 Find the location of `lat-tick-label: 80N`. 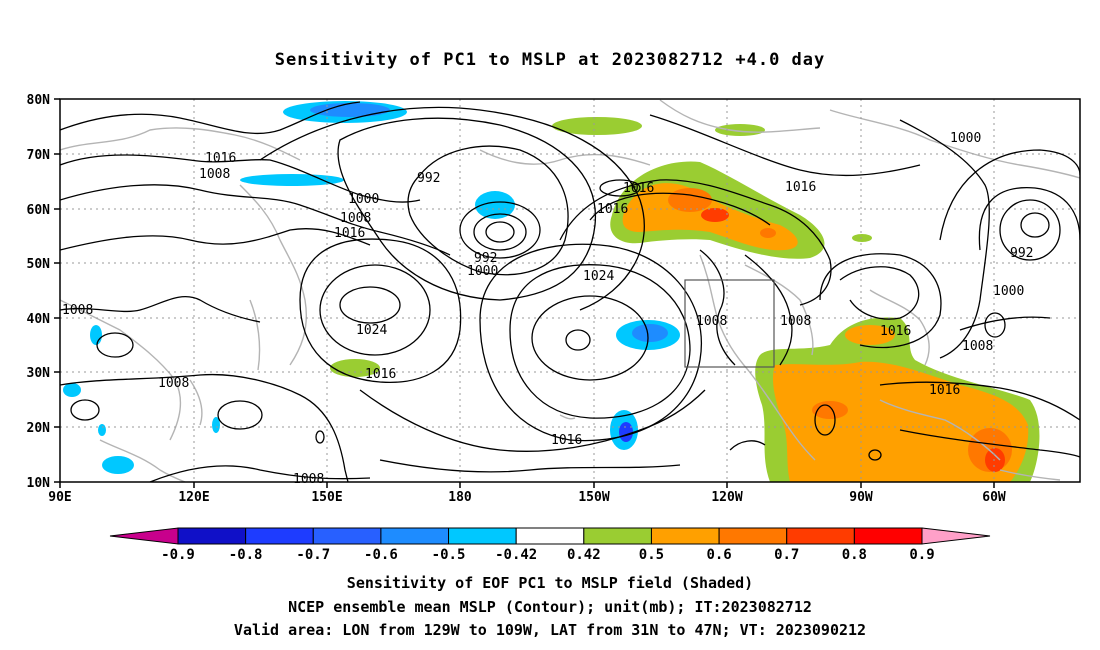

lat-tick-label: 80N is located at coordinates (39, 100).